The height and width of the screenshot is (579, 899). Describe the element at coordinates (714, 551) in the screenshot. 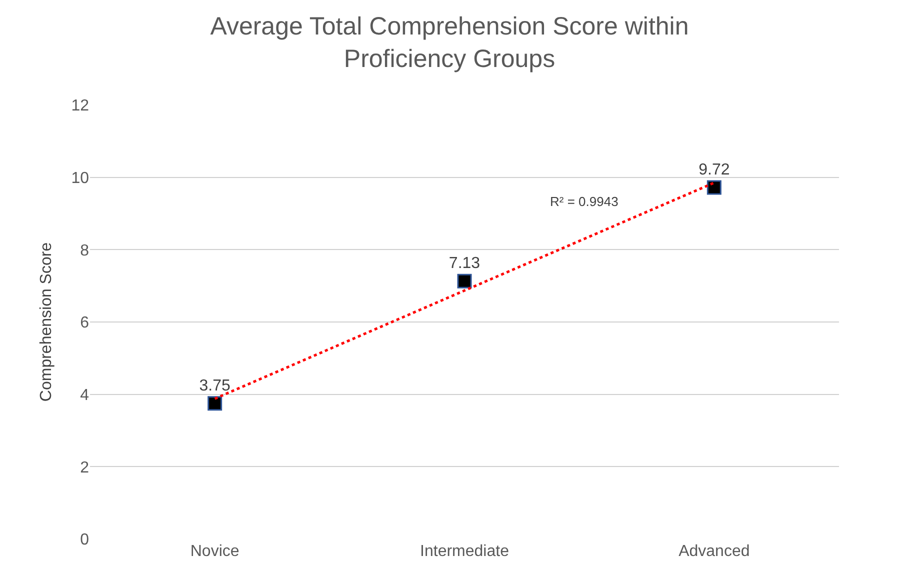

I see `x-tick-label: Advanced` at that location.